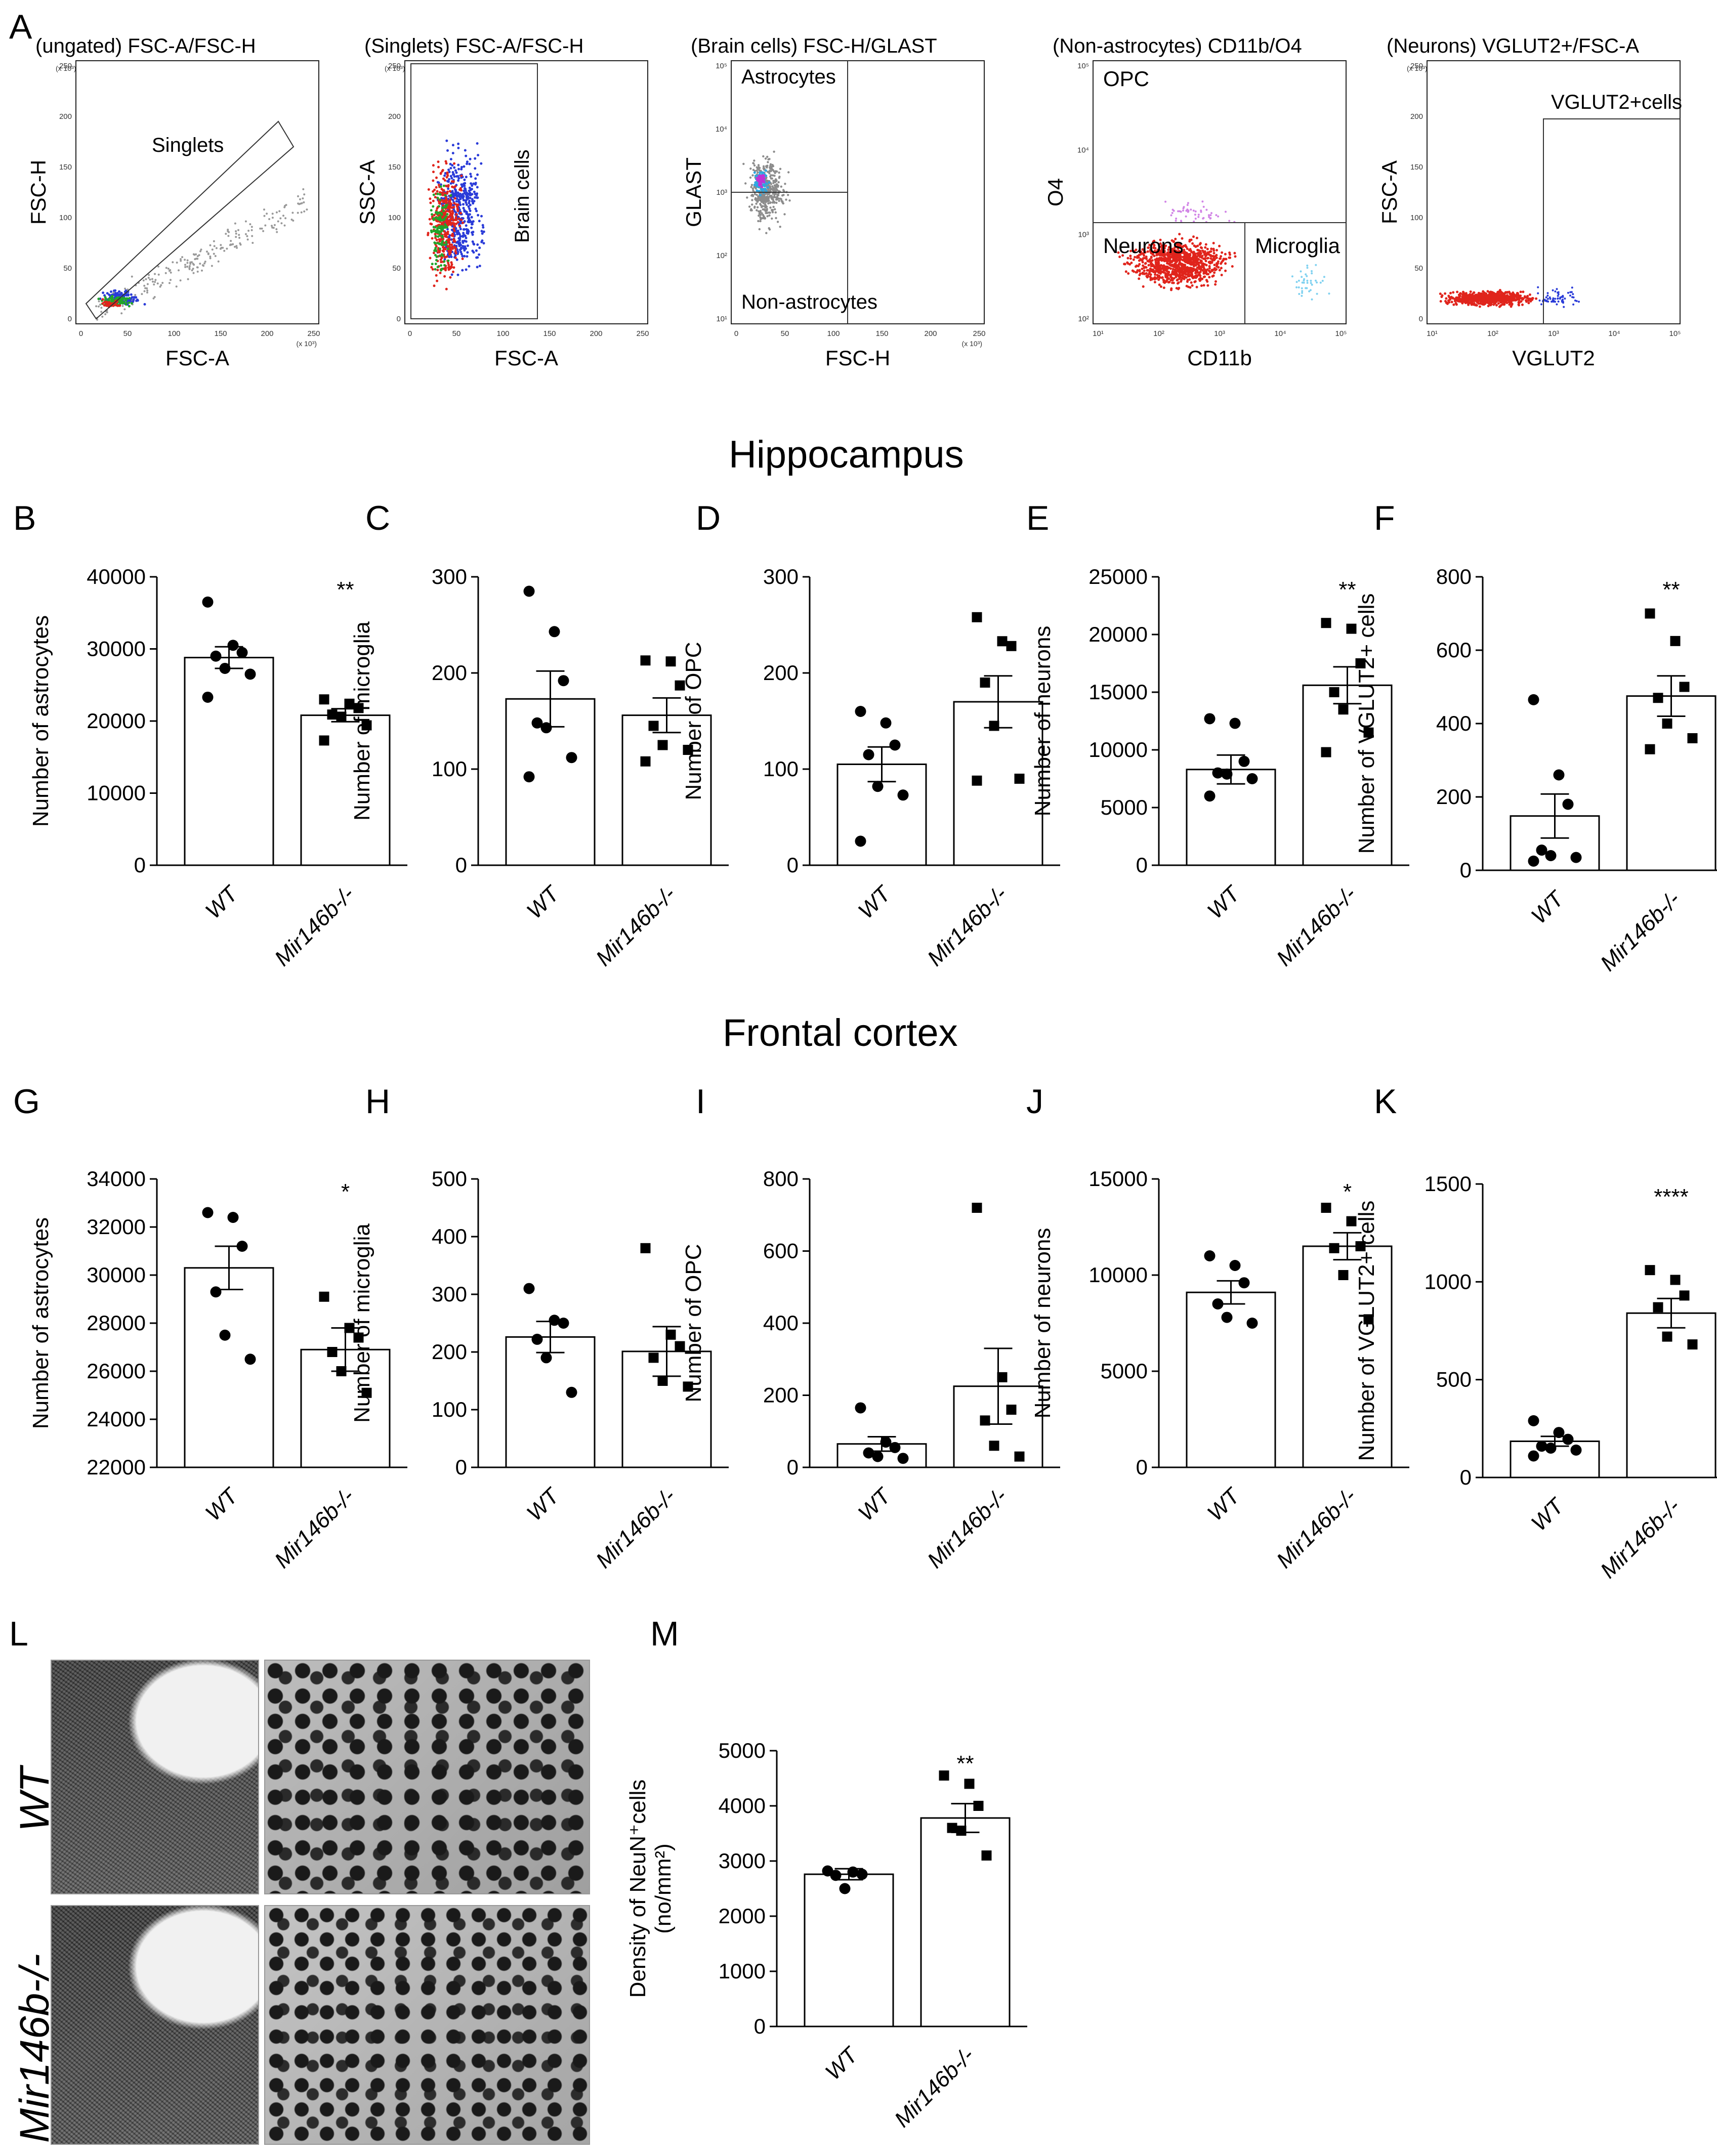 The width and height of the screenshot is (1717, 2156). What do you see at coordinates (1118, 1275) in the screenshot?
I see `y-tick-label: 10000` at bounding box center [1118, 1275].